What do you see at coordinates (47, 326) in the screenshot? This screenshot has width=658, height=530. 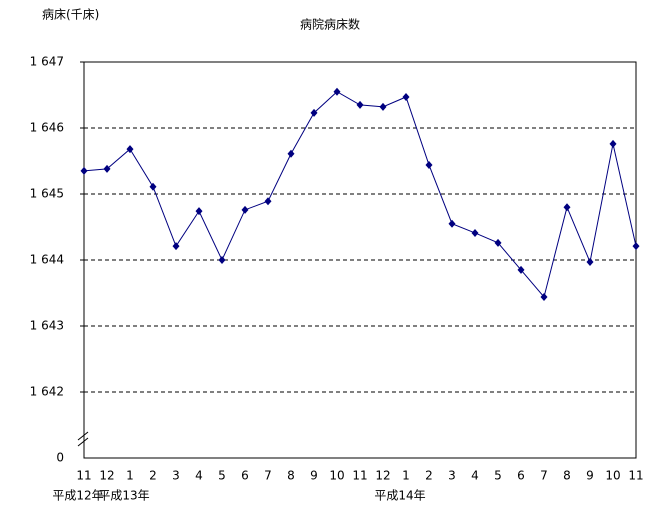 I see `y-tick-label: 1 643` at bounding box center [47, 326].